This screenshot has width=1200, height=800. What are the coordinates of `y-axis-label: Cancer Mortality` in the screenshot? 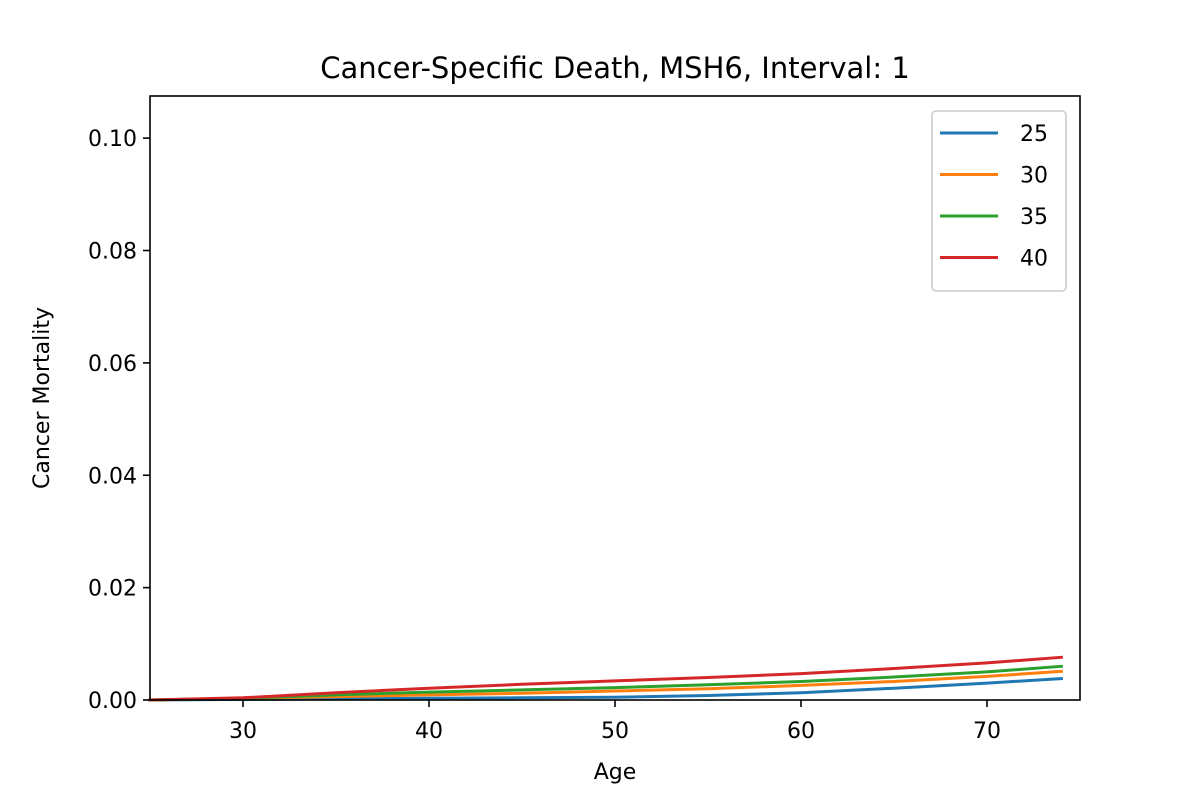 It's located at (42, 398).